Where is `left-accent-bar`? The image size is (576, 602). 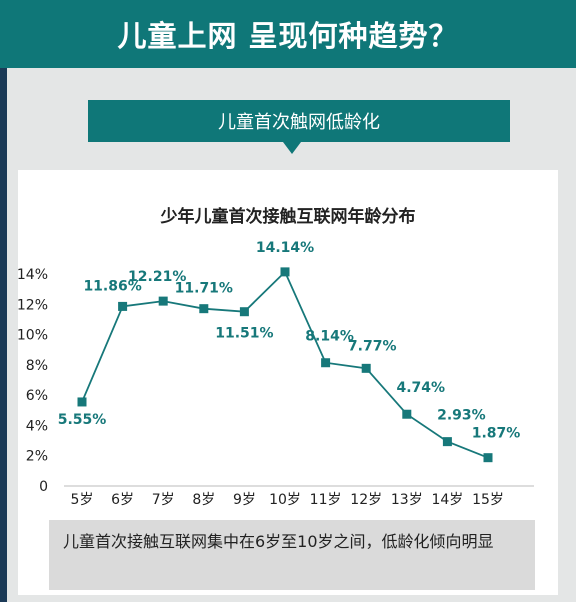
left-accent-bar is located at coordinates (3, 301).